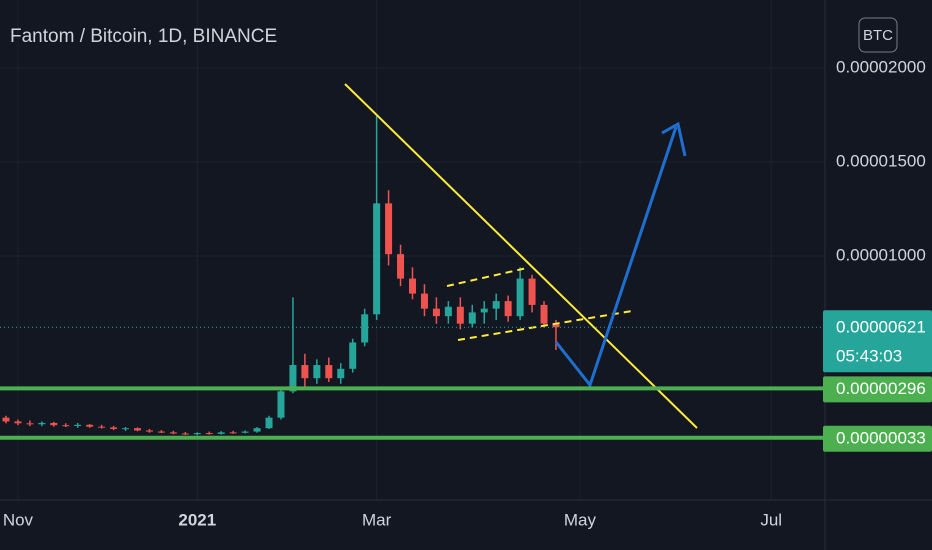  I want to click on y-tick-label: 0.00001000, so click(881, 254).